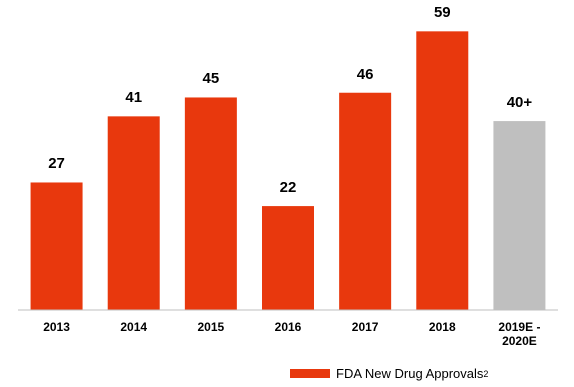 This screenshot has height=387, width=574. I want to click on value-label: 27, so click(56, 164).